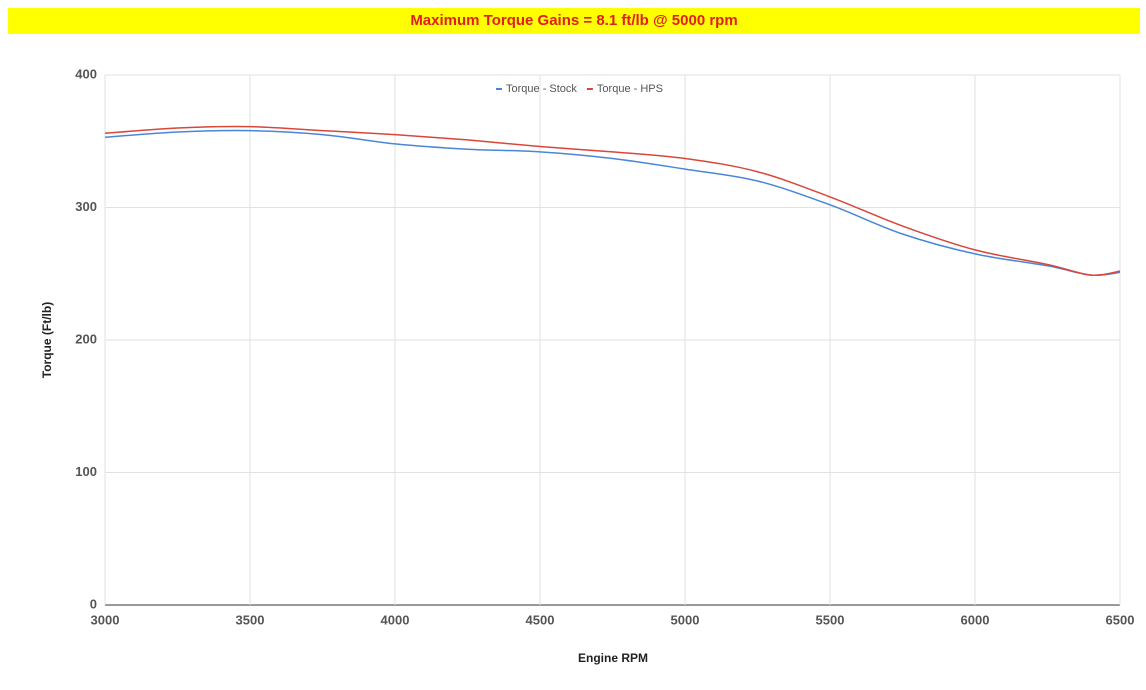 This screenshot has height=690, width=1146. Describe the element at coordinates (685, 619) in the screenshot. I see `x-tick-label: 5000` at that location.